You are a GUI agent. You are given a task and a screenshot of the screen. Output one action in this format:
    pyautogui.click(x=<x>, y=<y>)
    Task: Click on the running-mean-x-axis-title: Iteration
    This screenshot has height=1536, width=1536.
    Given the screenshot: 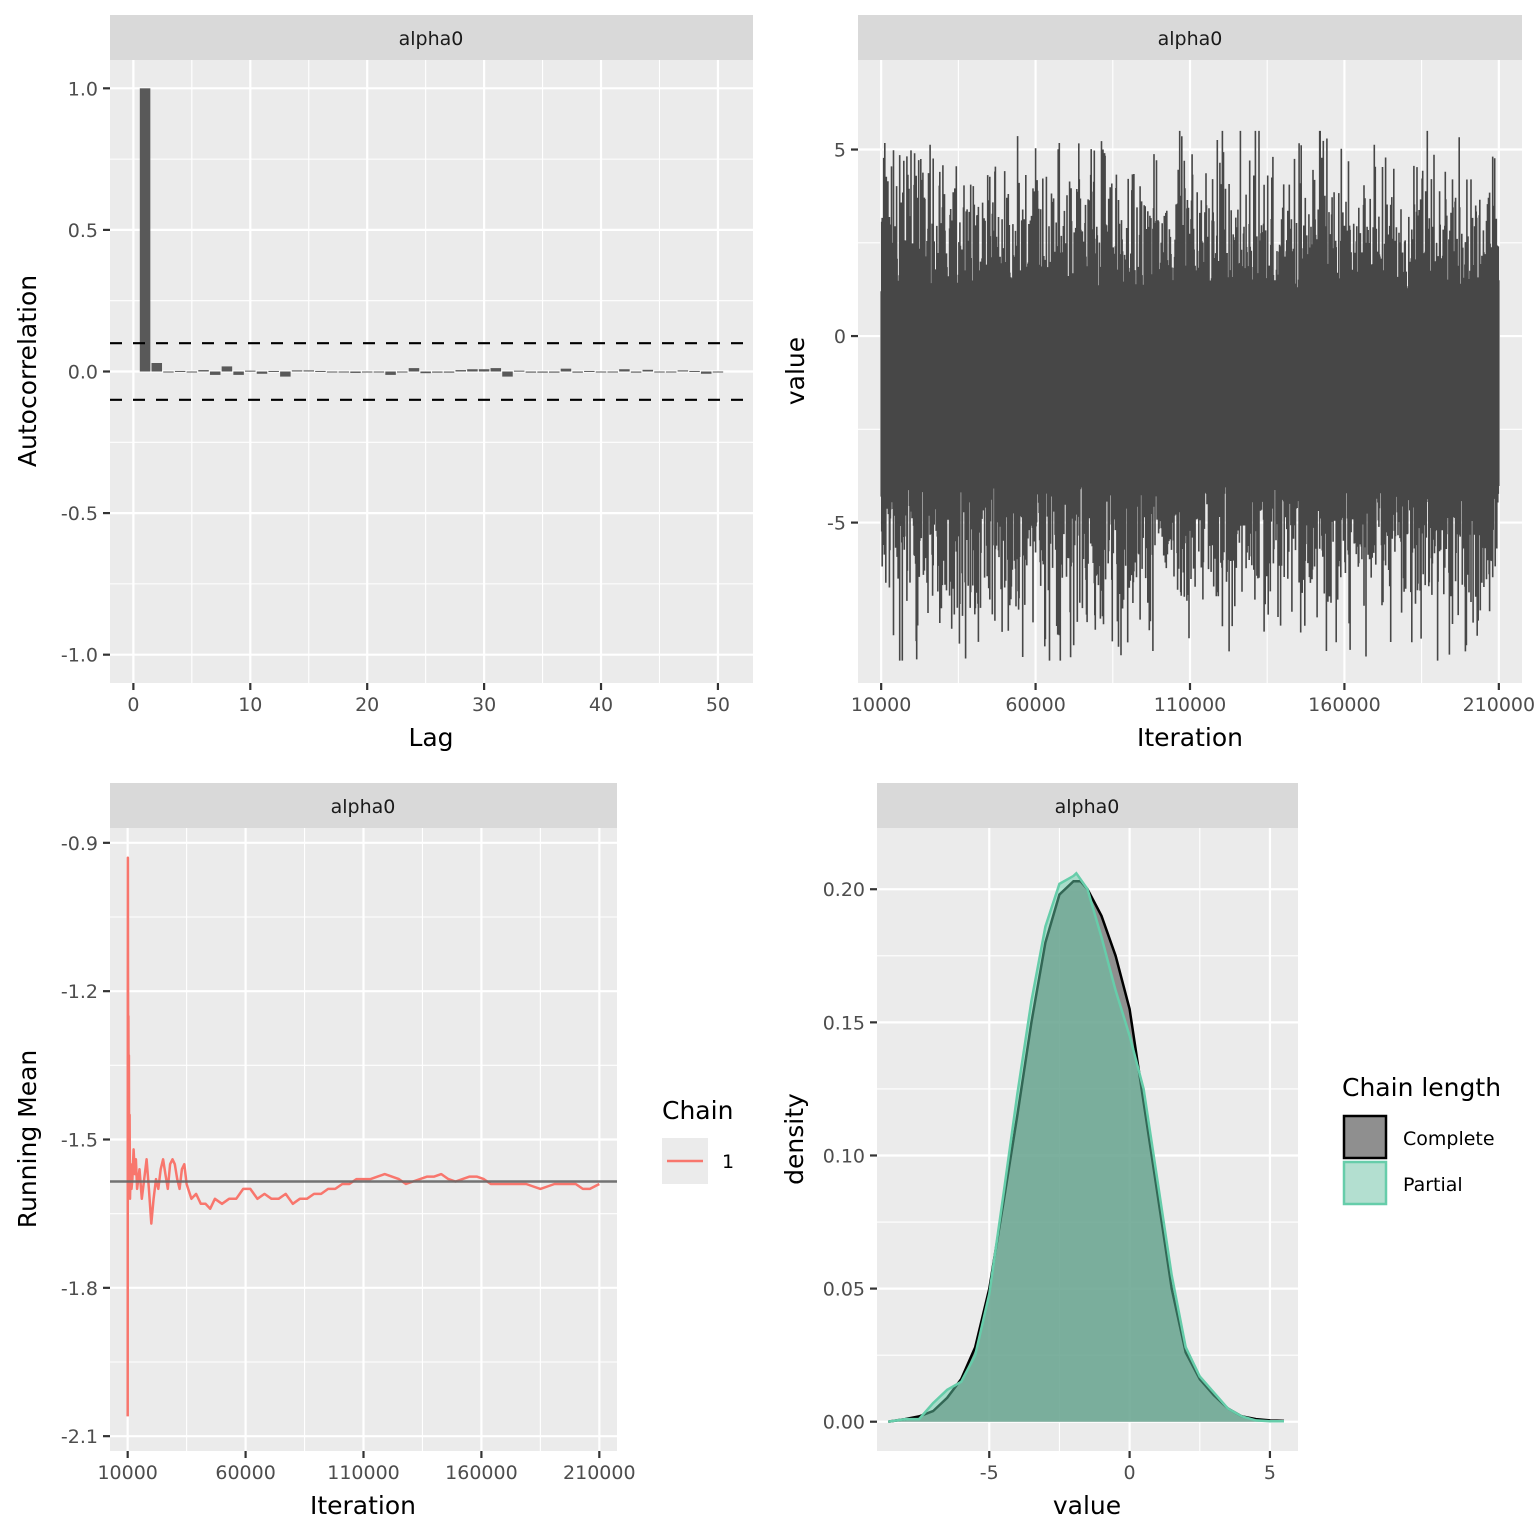 What is the action you would take?
    pyautogui.click(x=363, y=1505)
    